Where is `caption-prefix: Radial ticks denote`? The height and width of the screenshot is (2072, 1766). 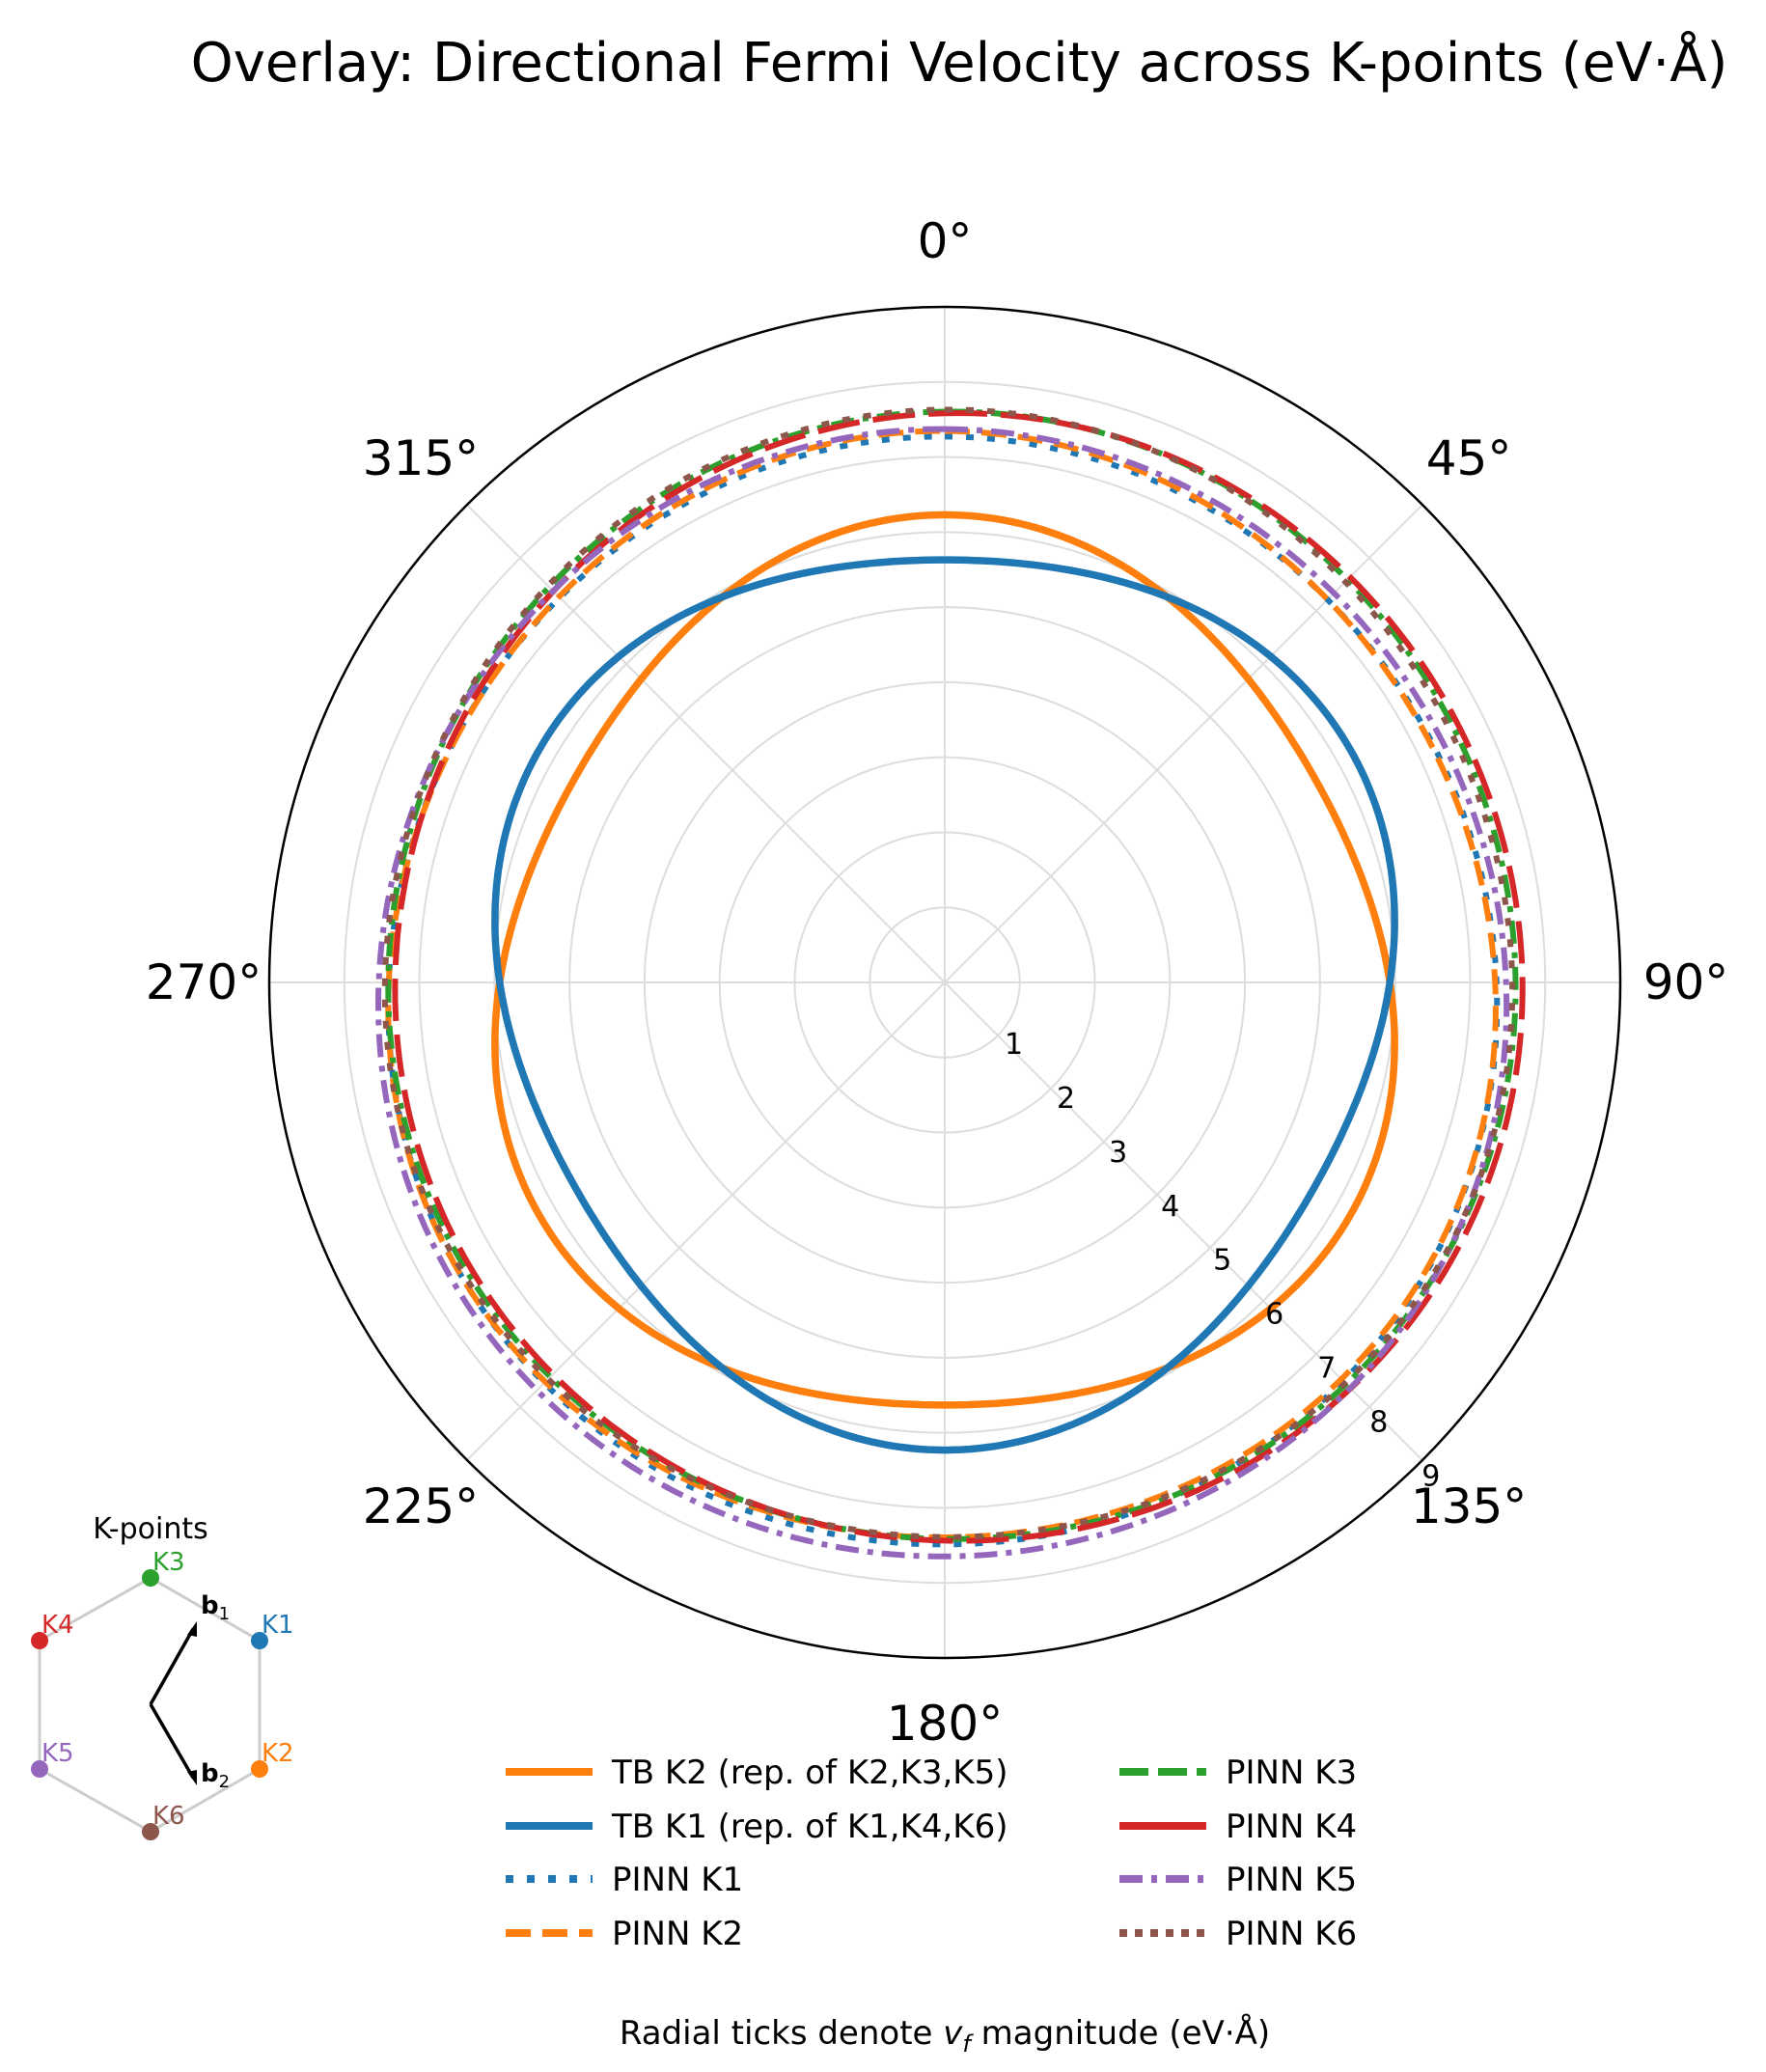
caption-prefix: Radial ticks denote is located at coordinates (781, 2033).